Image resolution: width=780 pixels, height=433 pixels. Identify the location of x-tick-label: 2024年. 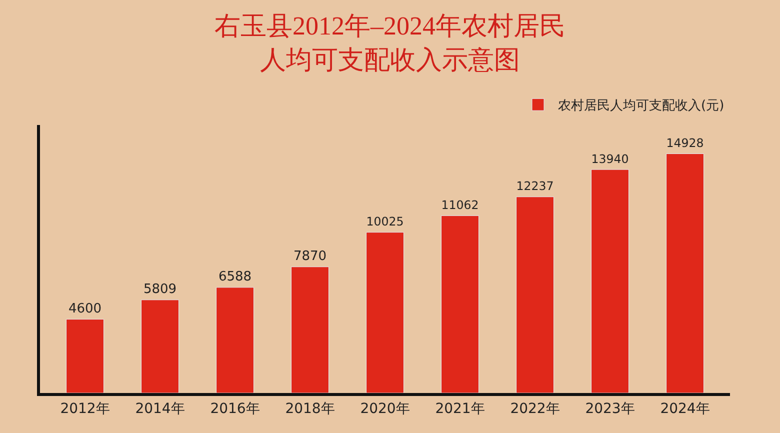
(685, 408).